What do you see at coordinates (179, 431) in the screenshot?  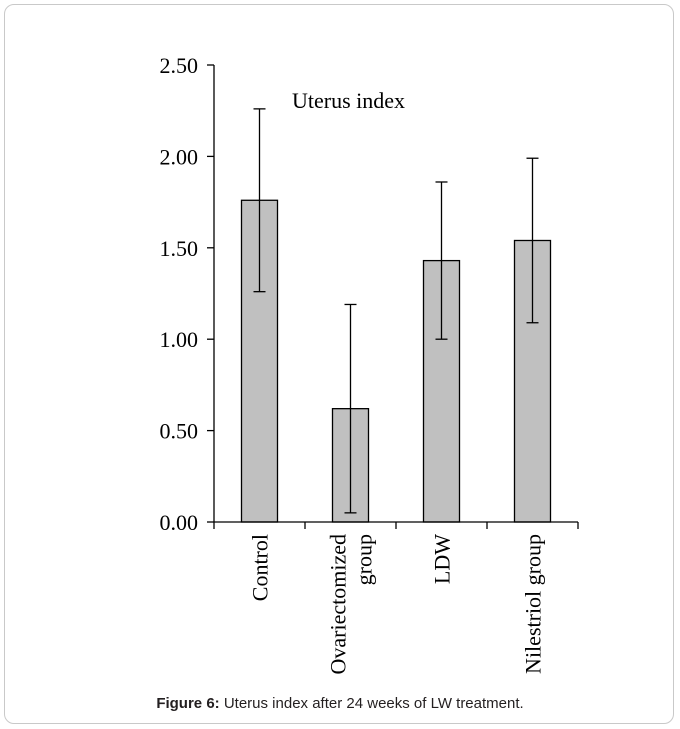 I see `y-tick-label: 0.50` at bounding box center [179, 431].